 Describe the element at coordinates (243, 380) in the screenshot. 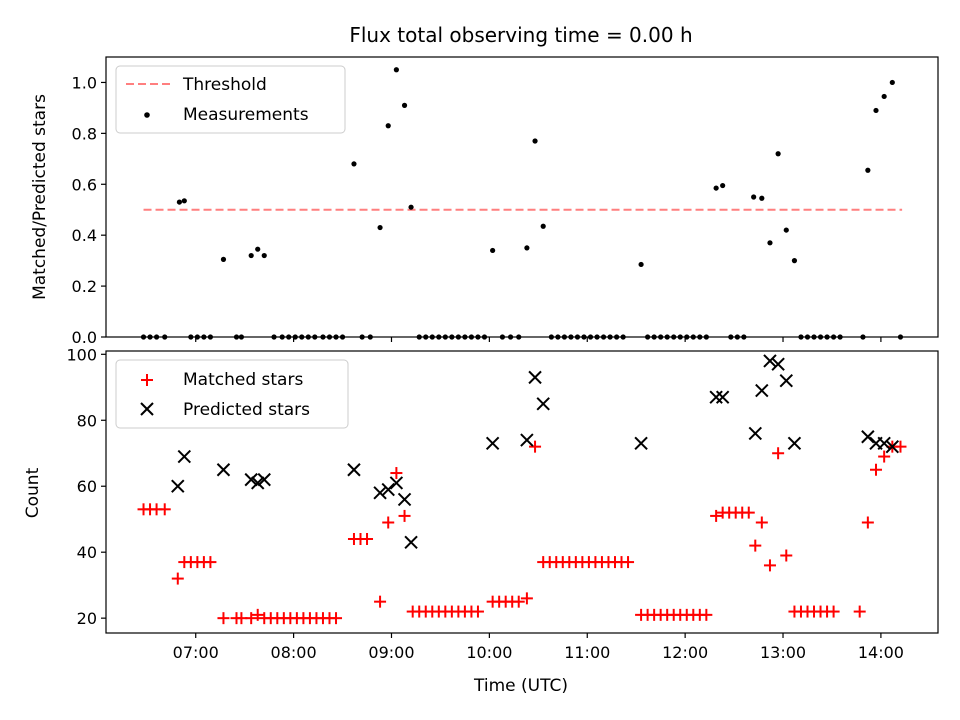

I see `legend-matched-label: Matched stars` at that location.